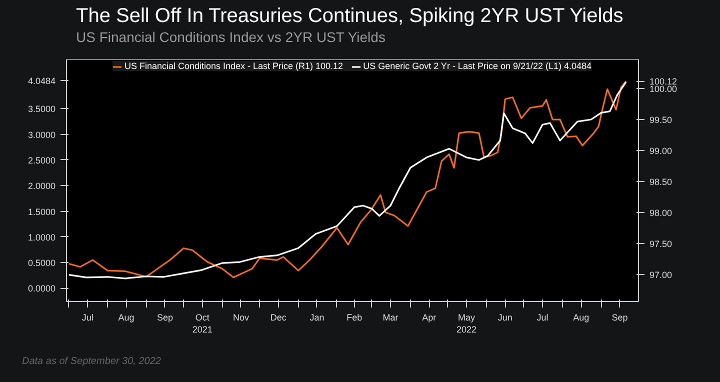 Image resolution: width=720 pixels, height=382 pixels. Describe the element at coordinates (231, 37) in the screenshot. I see `chart-subtitle: US Financial Conditions Index vs 2YR UST Yields` at that location.